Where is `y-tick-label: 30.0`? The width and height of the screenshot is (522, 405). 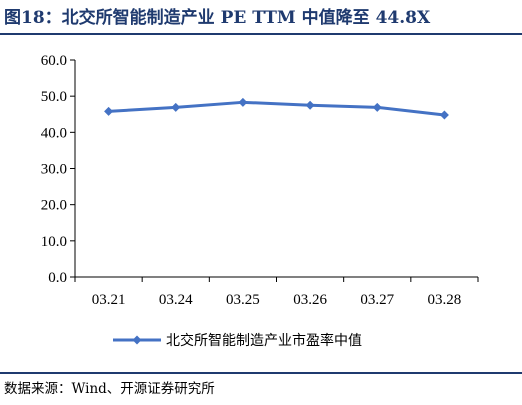 y-tick-label: 30.0 is located at coordinates (54, 170).